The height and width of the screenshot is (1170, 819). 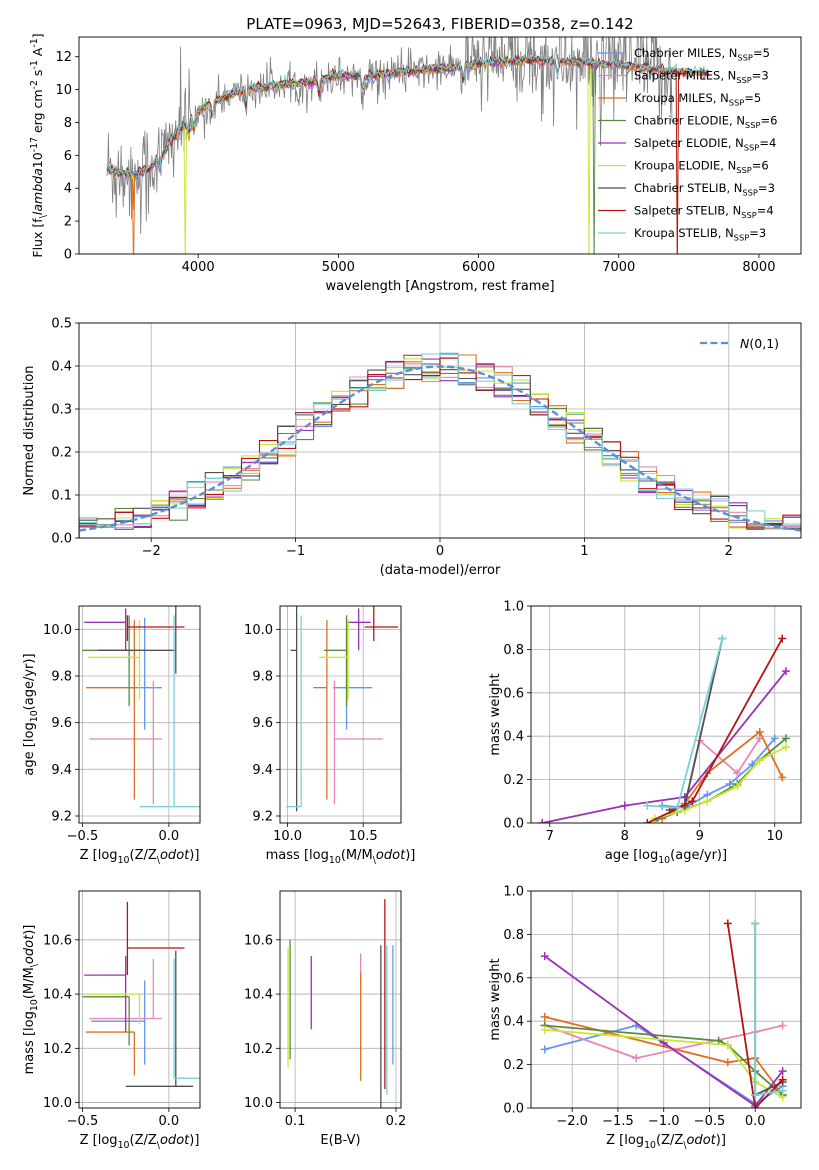 I want to click on x-tick-label: 0.1, so click(x=295, y=1121).